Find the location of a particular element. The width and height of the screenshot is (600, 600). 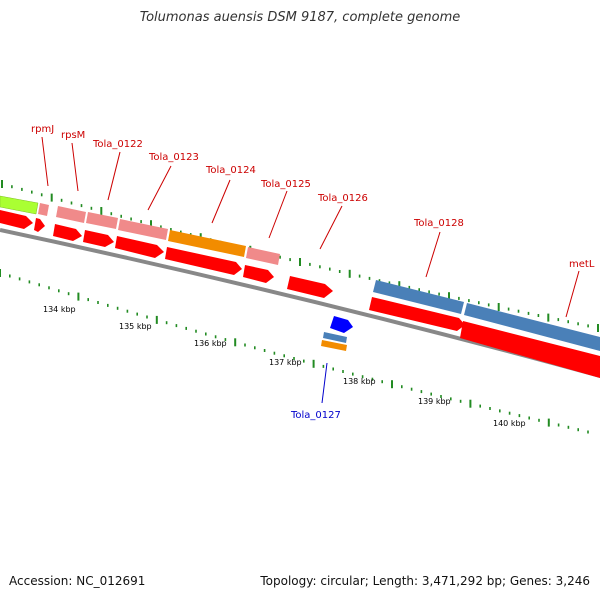

scale-label-140kbp: 140 kbp is located at coordinates (509, 423).